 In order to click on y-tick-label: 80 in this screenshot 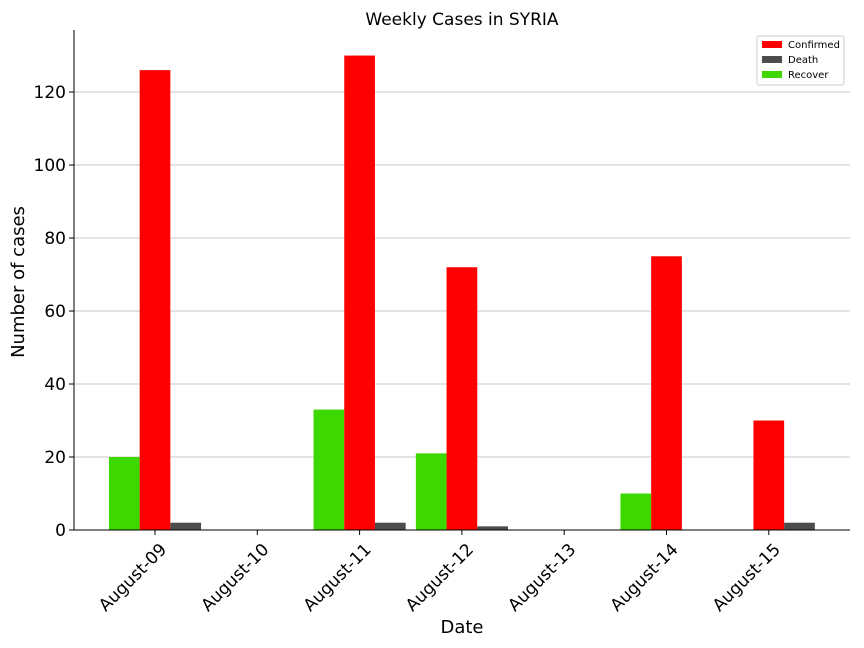, I will do `click(55, 239)`.